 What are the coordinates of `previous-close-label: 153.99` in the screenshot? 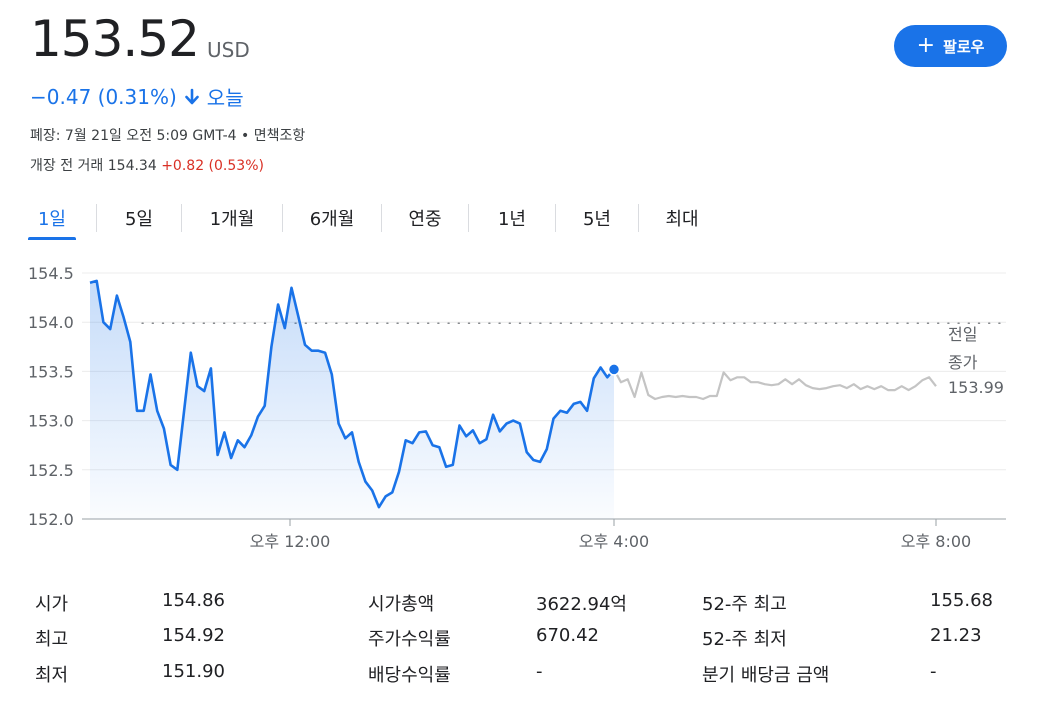 It's located at (976, 387).